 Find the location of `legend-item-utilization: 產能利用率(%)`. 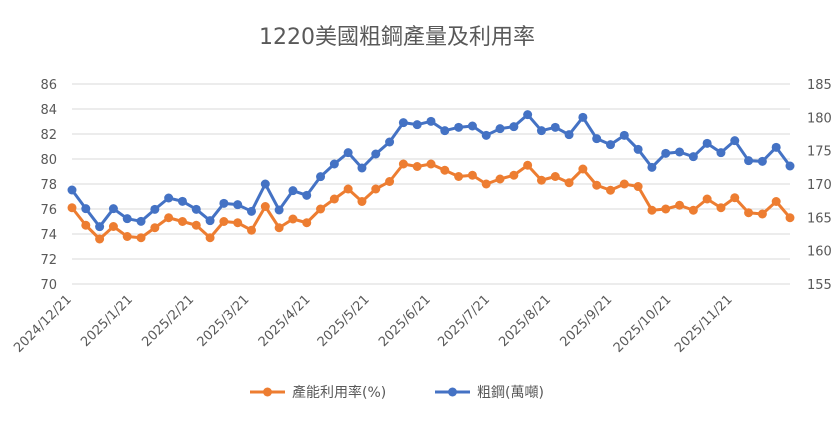

legend-item-utilization: 產能利用率(%) is located at coordinates (318, 392).